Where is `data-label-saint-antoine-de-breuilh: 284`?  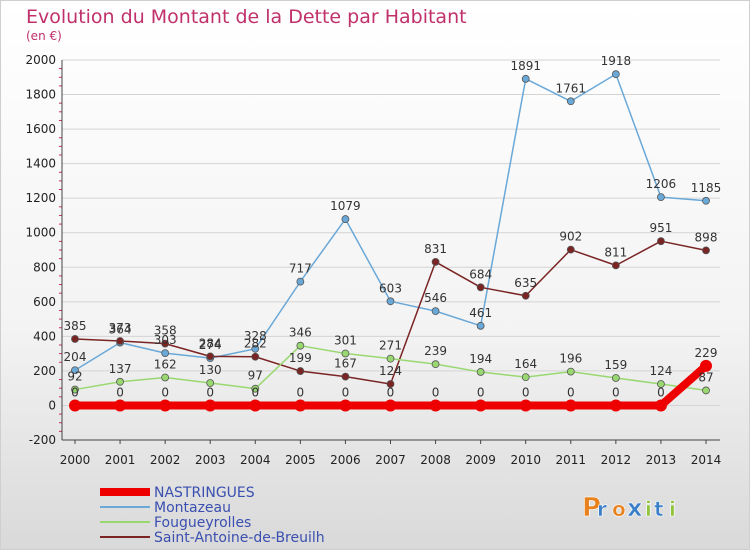 data-label-saint-antoine-de-breuilh: 284 is located at coordinates (210, 343).